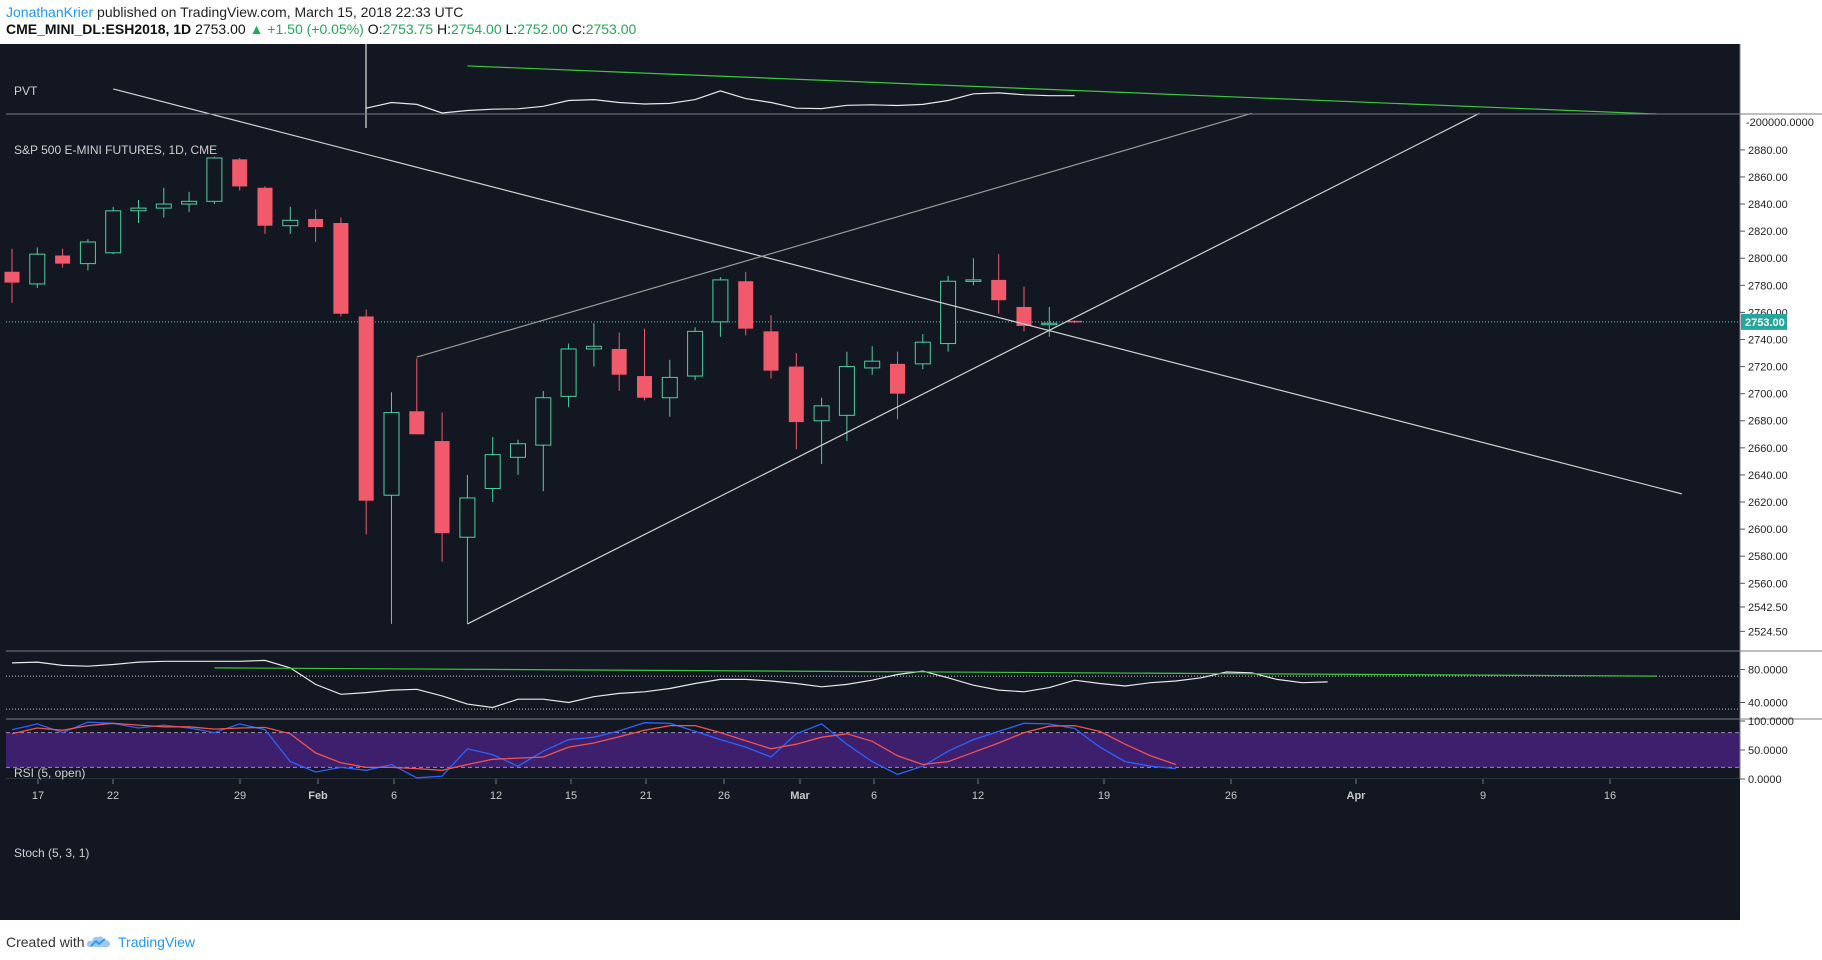  What do you see at coordinates (542, 29) in the screenshot?
I see `low-value: 2752.00` at bounding box center [542, 29].